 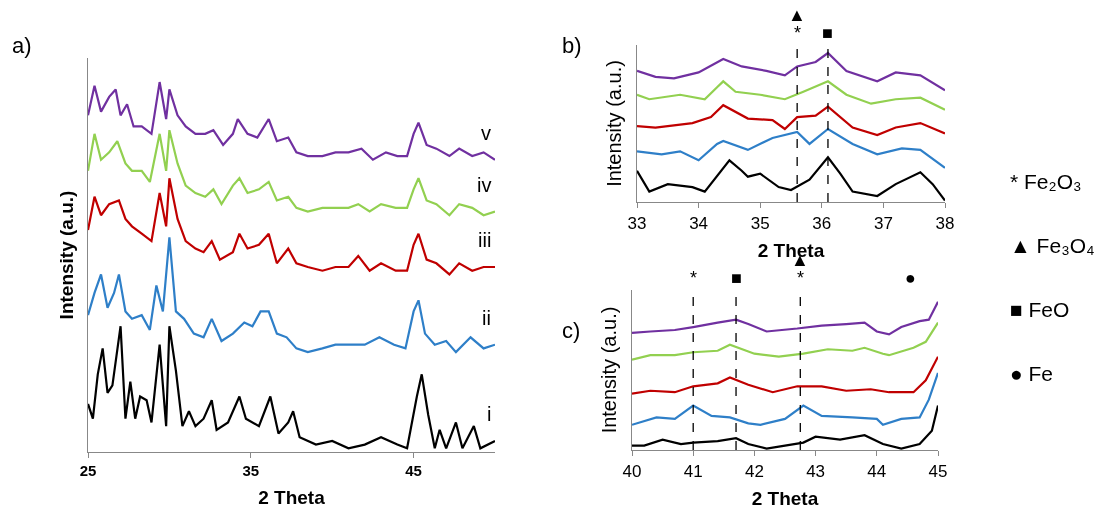 What do you see at coordinates (486, 318) in the screenshot?
I see `series-label: ii` at bounding box center [486, 318].